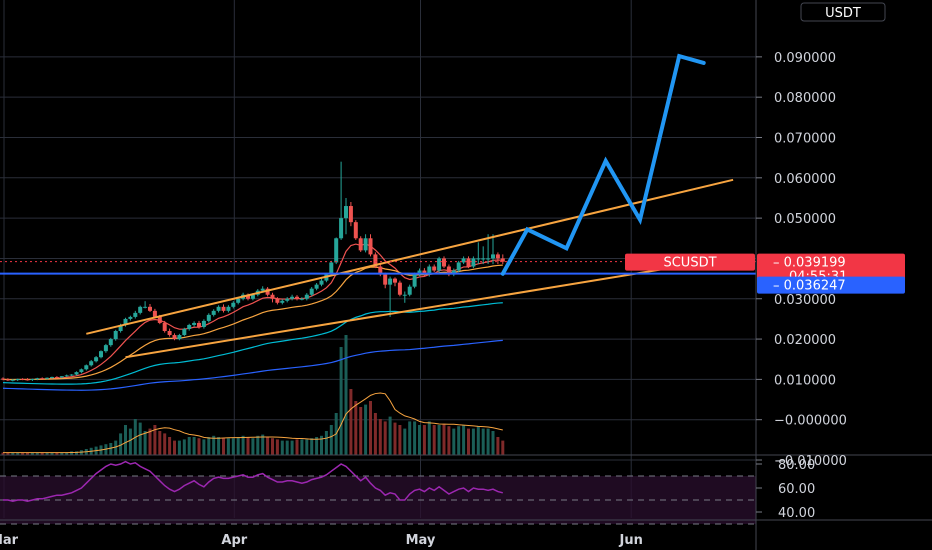 Image resolution: width=932 pixels, height=550 pixels. I want to click on level-tag-box, so click(831, 285).